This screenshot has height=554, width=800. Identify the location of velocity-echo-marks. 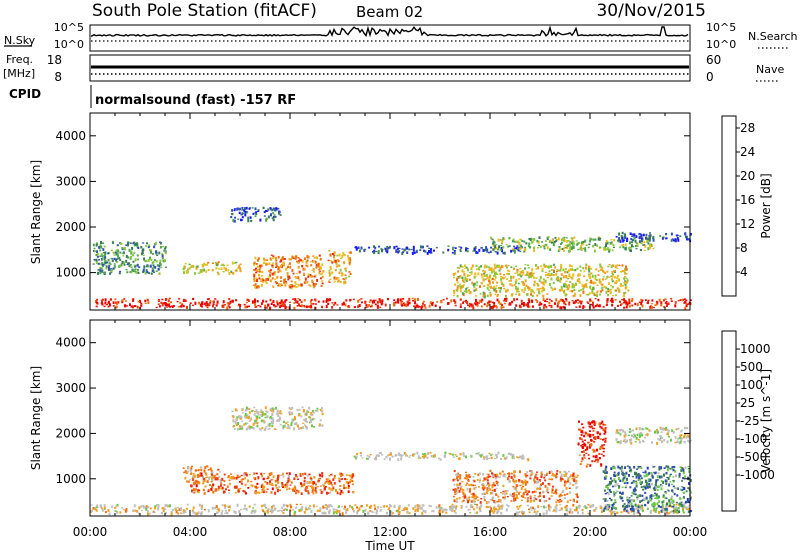
(391, 461).